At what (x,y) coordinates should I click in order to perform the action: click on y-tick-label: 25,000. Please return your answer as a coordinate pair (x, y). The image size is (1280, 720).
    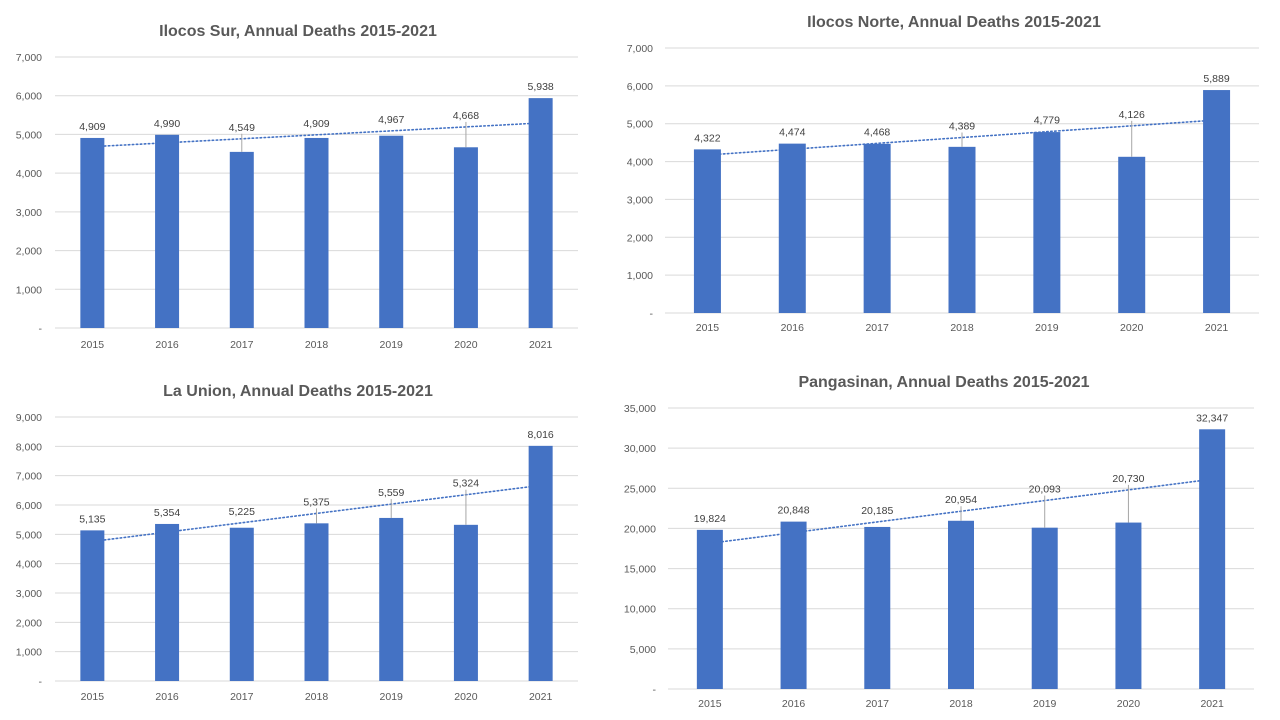
    Looking at the image, I should click on (640, 489).